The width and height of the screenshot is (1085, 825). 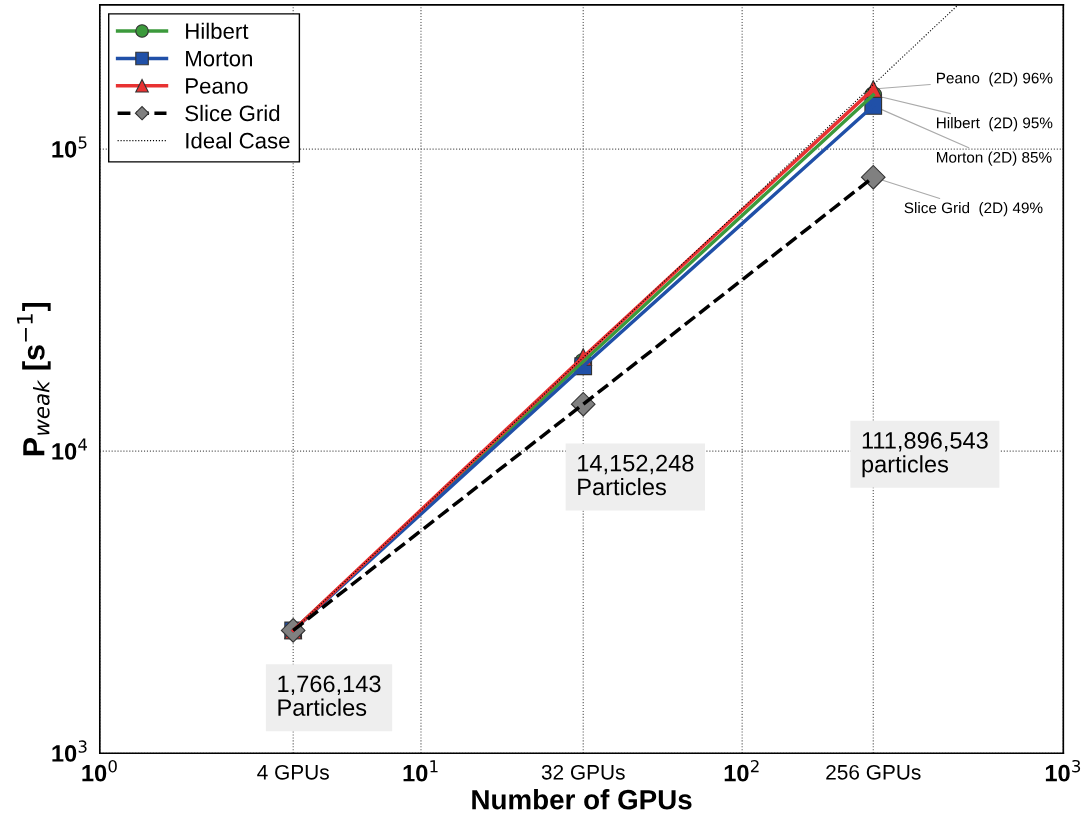 What do you see at coordinates (238, 140) in the screenshot?
I see `legend-label: Ideal Case` at bounding box center [238, 140].